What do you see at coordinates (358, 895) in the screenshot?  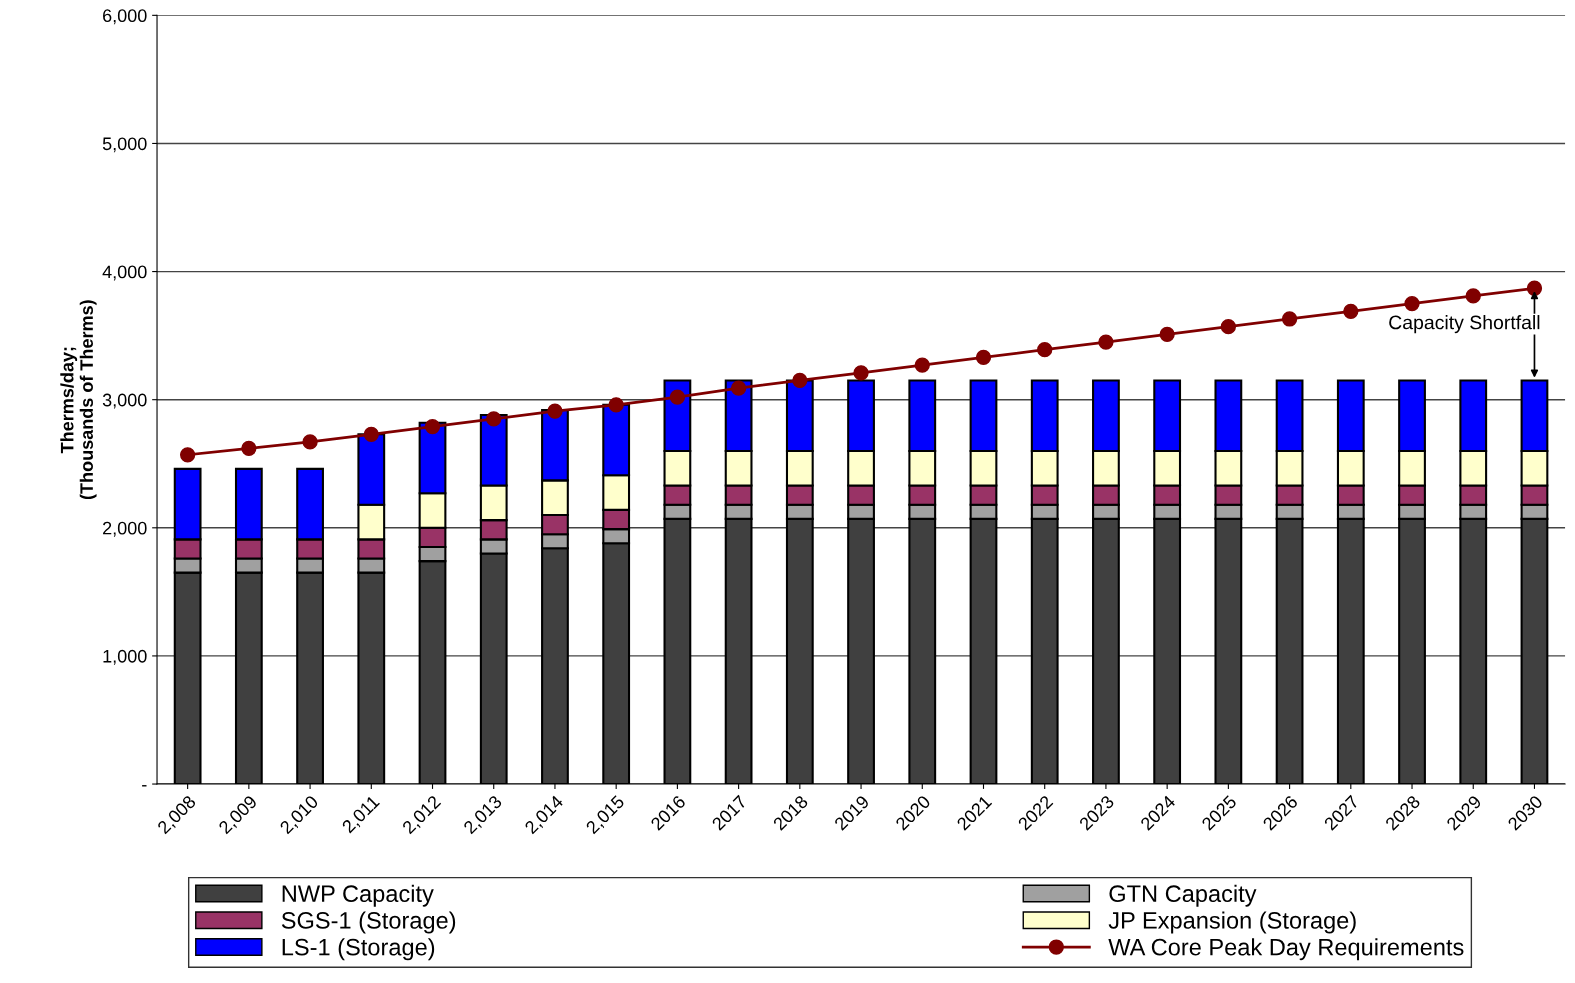 I see `legend-label: NWP Capacity` at bounding box center [358, 895].